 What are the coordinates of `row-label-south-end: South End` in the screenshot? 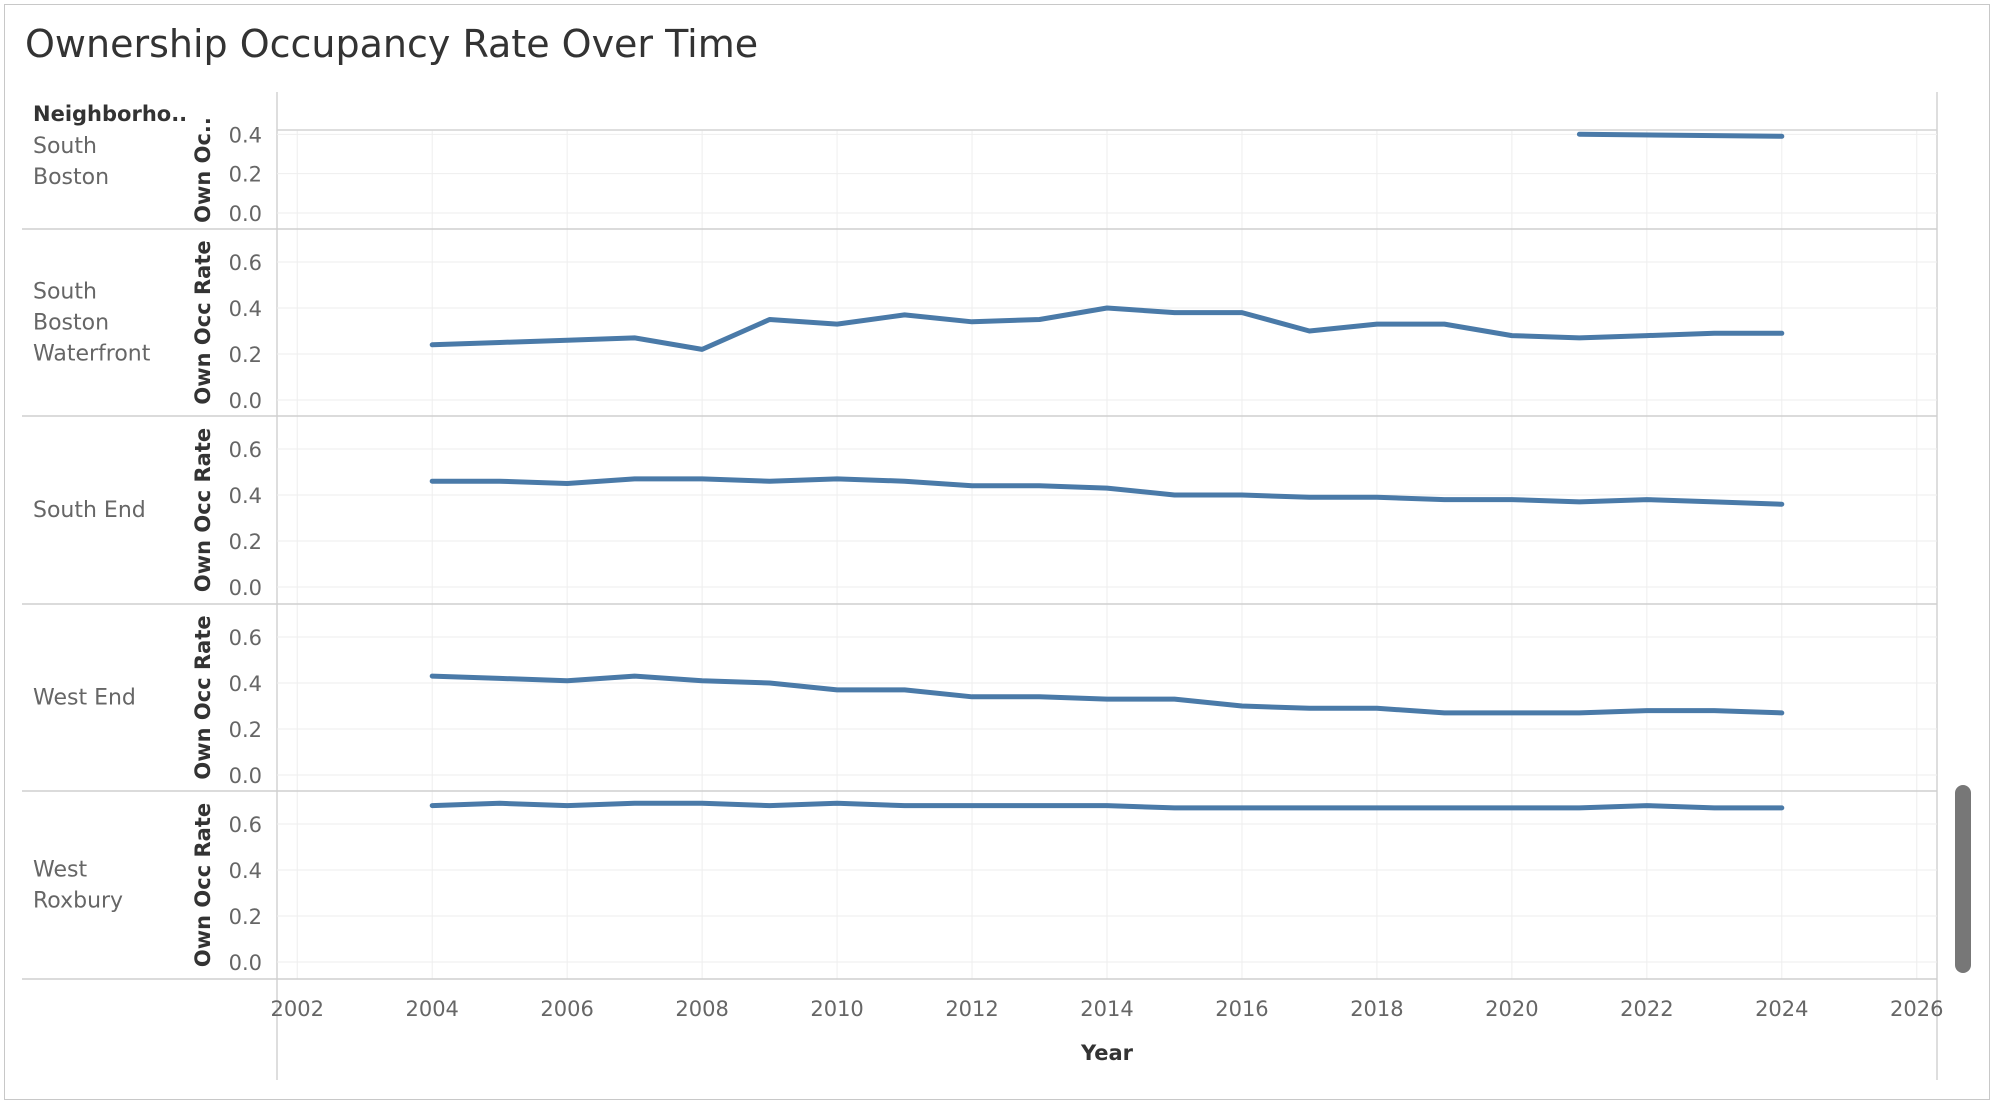 It's located at (89, 510).